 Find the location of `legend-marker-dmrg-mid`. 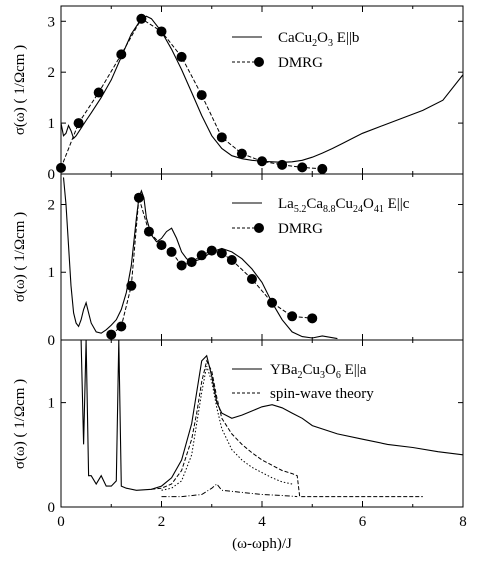

legend-marker-dmrg-mid is located at coordinates (259, 228).